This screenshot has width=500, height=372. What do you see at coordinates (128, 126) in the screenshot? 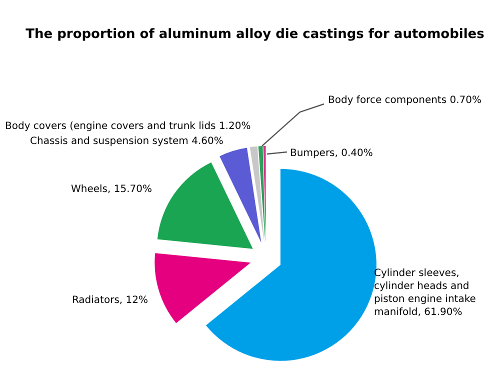
I see `slice-label: Body covers (engine covers and trunk lids 1.20%` at bounding box center [128, 126].